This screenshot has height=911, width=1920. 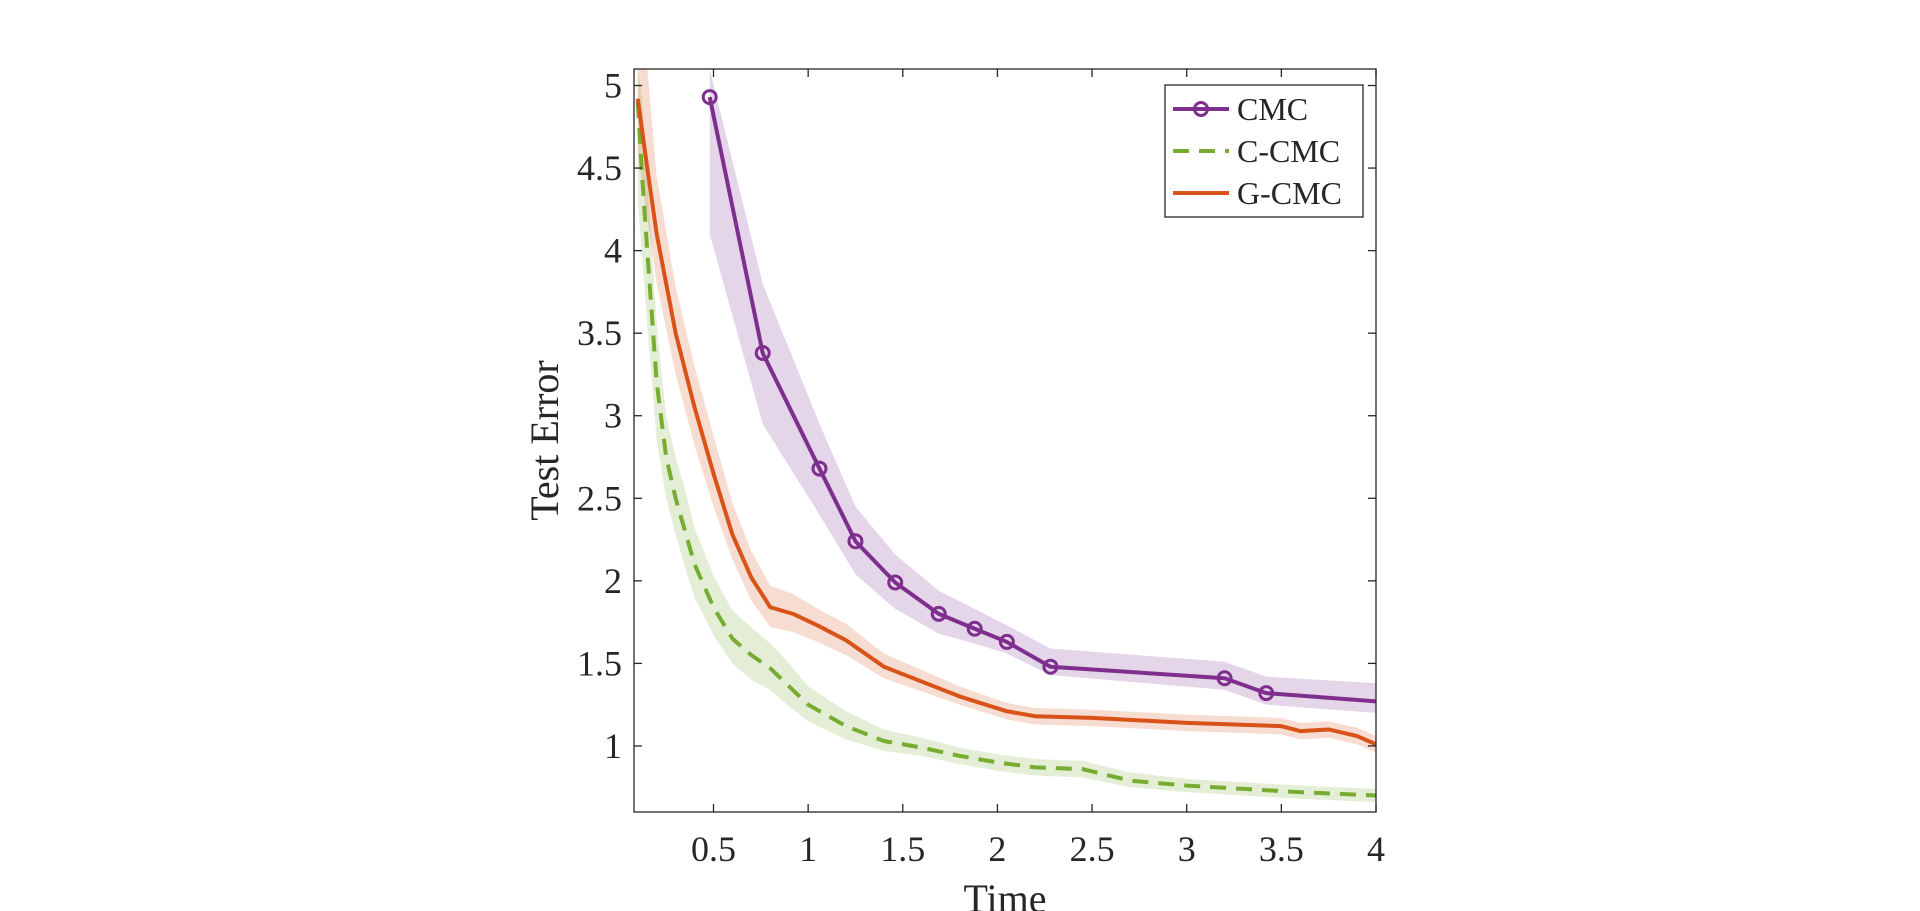 I want to click on legend: CMC C-CMC G-CMC, so click(x=1264, y=151).